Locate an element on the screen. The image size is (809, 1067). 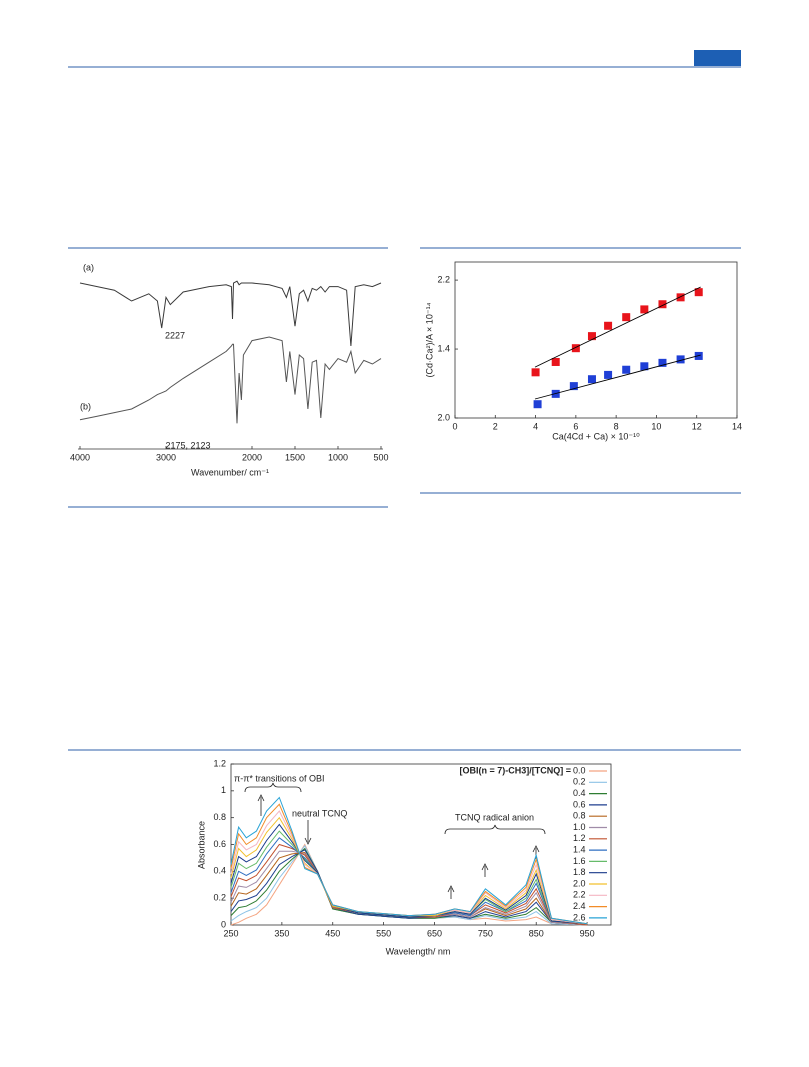
legend-label: 1.0 is located at coordinates (579, 827).